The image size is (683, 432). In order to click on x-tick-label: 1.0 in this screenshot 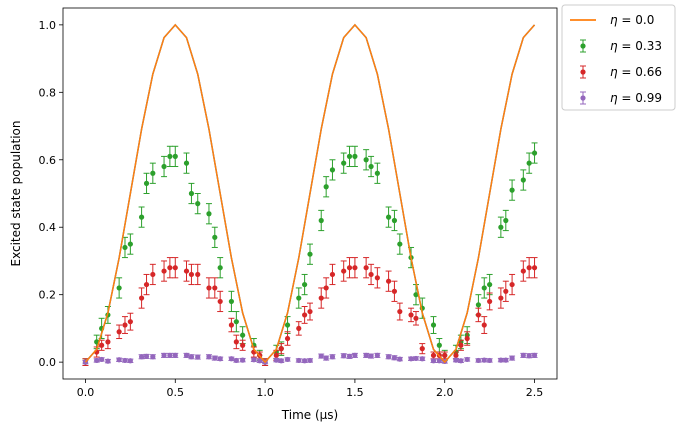, I will do `click(265, 392)`.